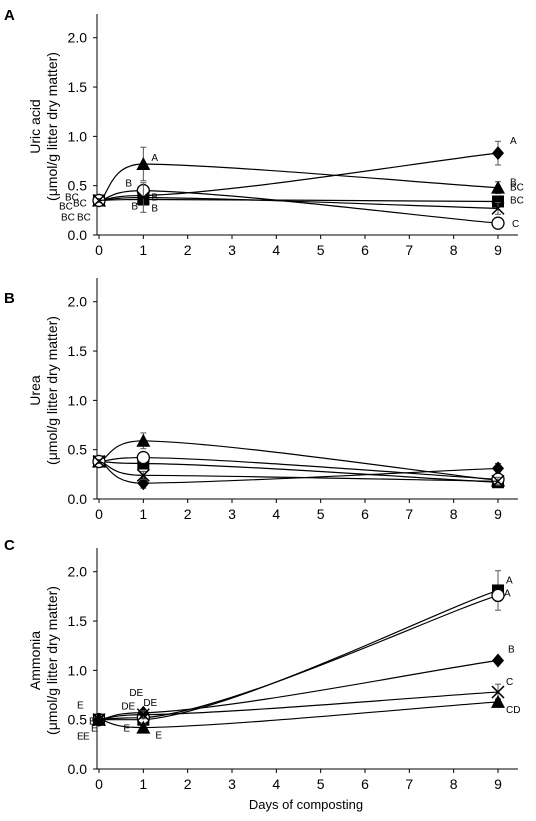 The image size is (536, 821). I want to click on significance-letter: CD, so click(513, 710).